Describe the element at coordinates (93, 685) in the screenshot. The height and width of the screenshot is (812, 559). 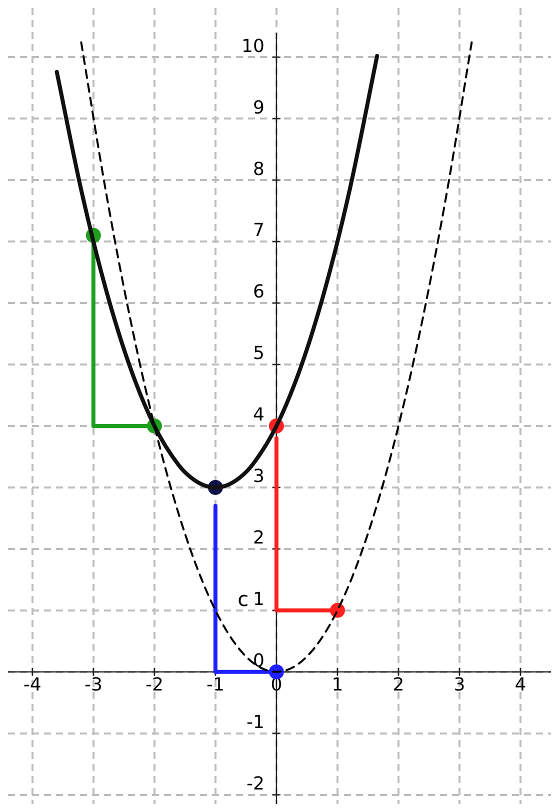
I see `x-tick-label: -3` at that location.